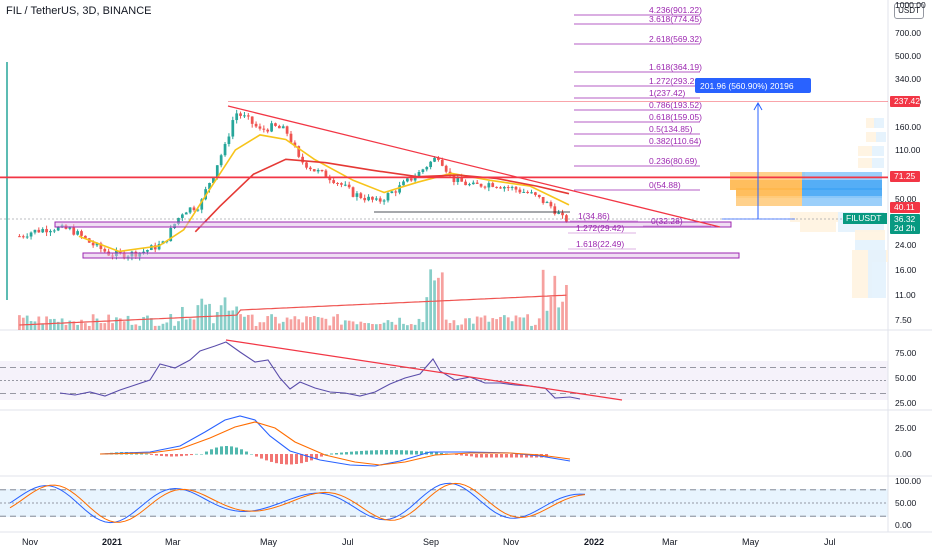 The image size is (932, 550). What do you see at coordinates (908, 150) in the screenshot?
I see `price-tick-label: 110.00` at bounding box center [908, 150].